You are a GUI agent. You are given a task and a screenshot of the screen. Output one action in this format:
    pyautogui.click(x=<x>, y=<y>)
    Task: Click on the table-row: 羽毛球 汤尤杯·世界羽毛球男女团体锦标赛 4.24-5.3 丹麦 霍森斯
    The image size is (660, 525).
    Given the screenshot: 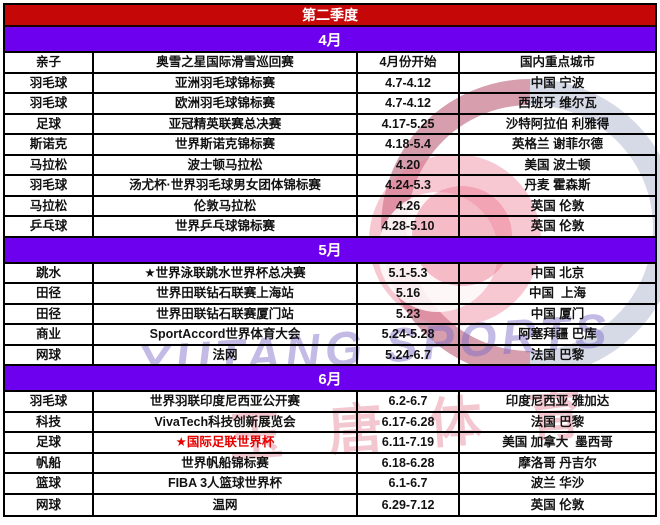 What is the action you would take?
    pyautogui.click(x=330, y=186)
    